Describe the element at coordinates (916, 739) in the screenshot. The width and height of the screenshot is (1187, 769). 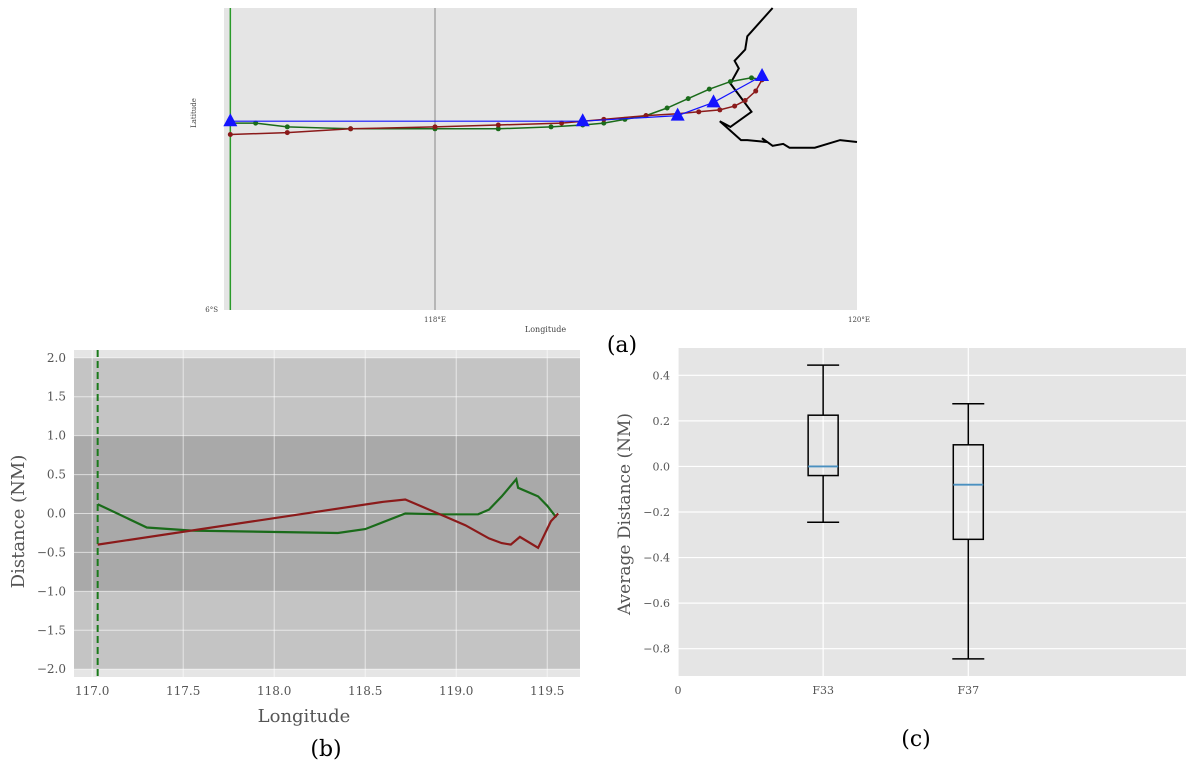
I see `panel-label-c: (c)` at that location.